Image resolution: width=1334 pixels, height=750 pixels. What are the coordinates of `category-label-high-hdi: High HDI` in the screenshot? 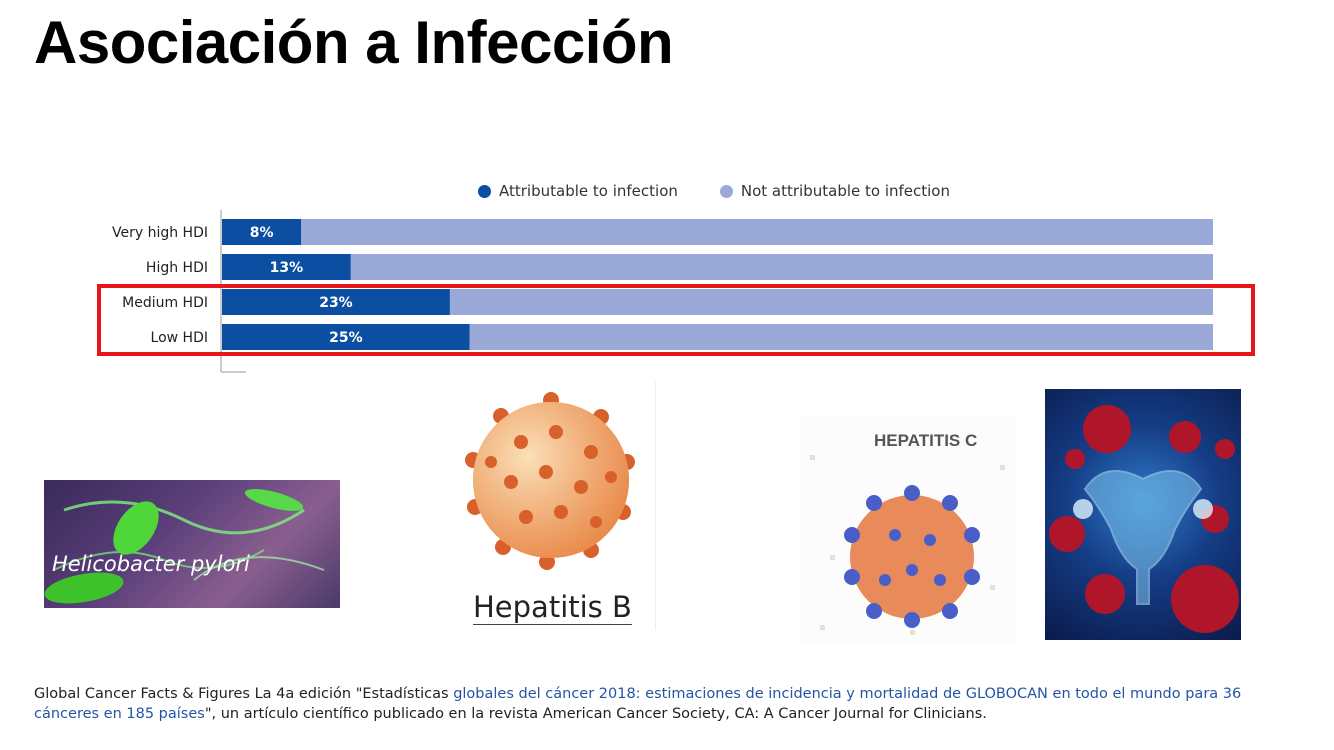 It's located at (177, 268).